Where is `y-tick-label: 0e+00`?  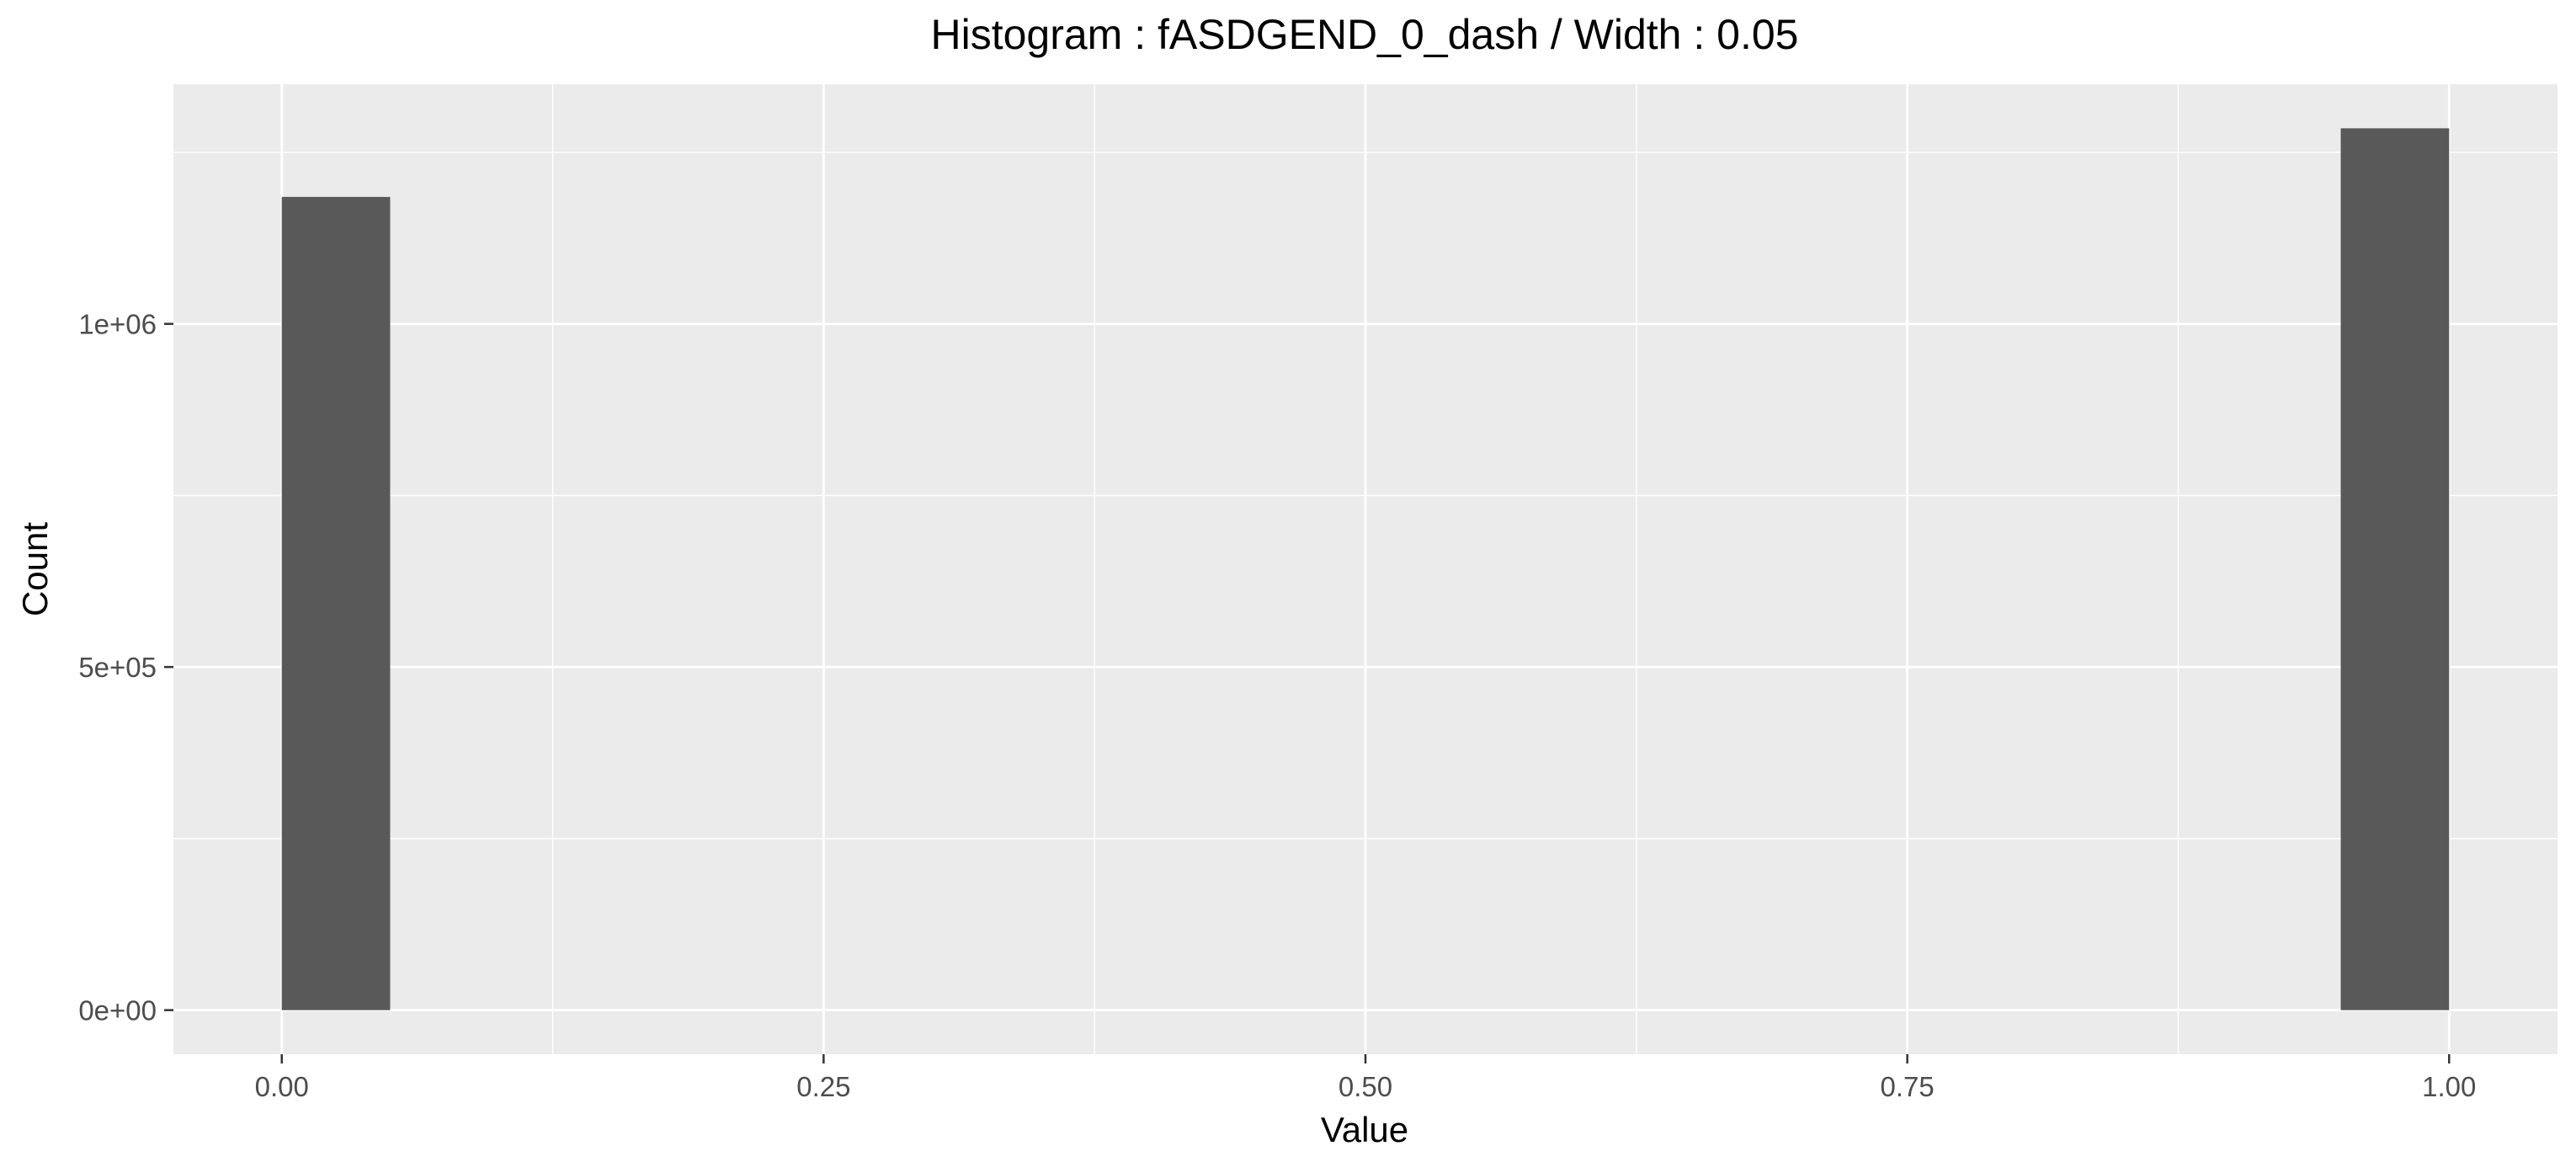
y-tick-label: 0e+00 is located at coordinates (117, 1010).